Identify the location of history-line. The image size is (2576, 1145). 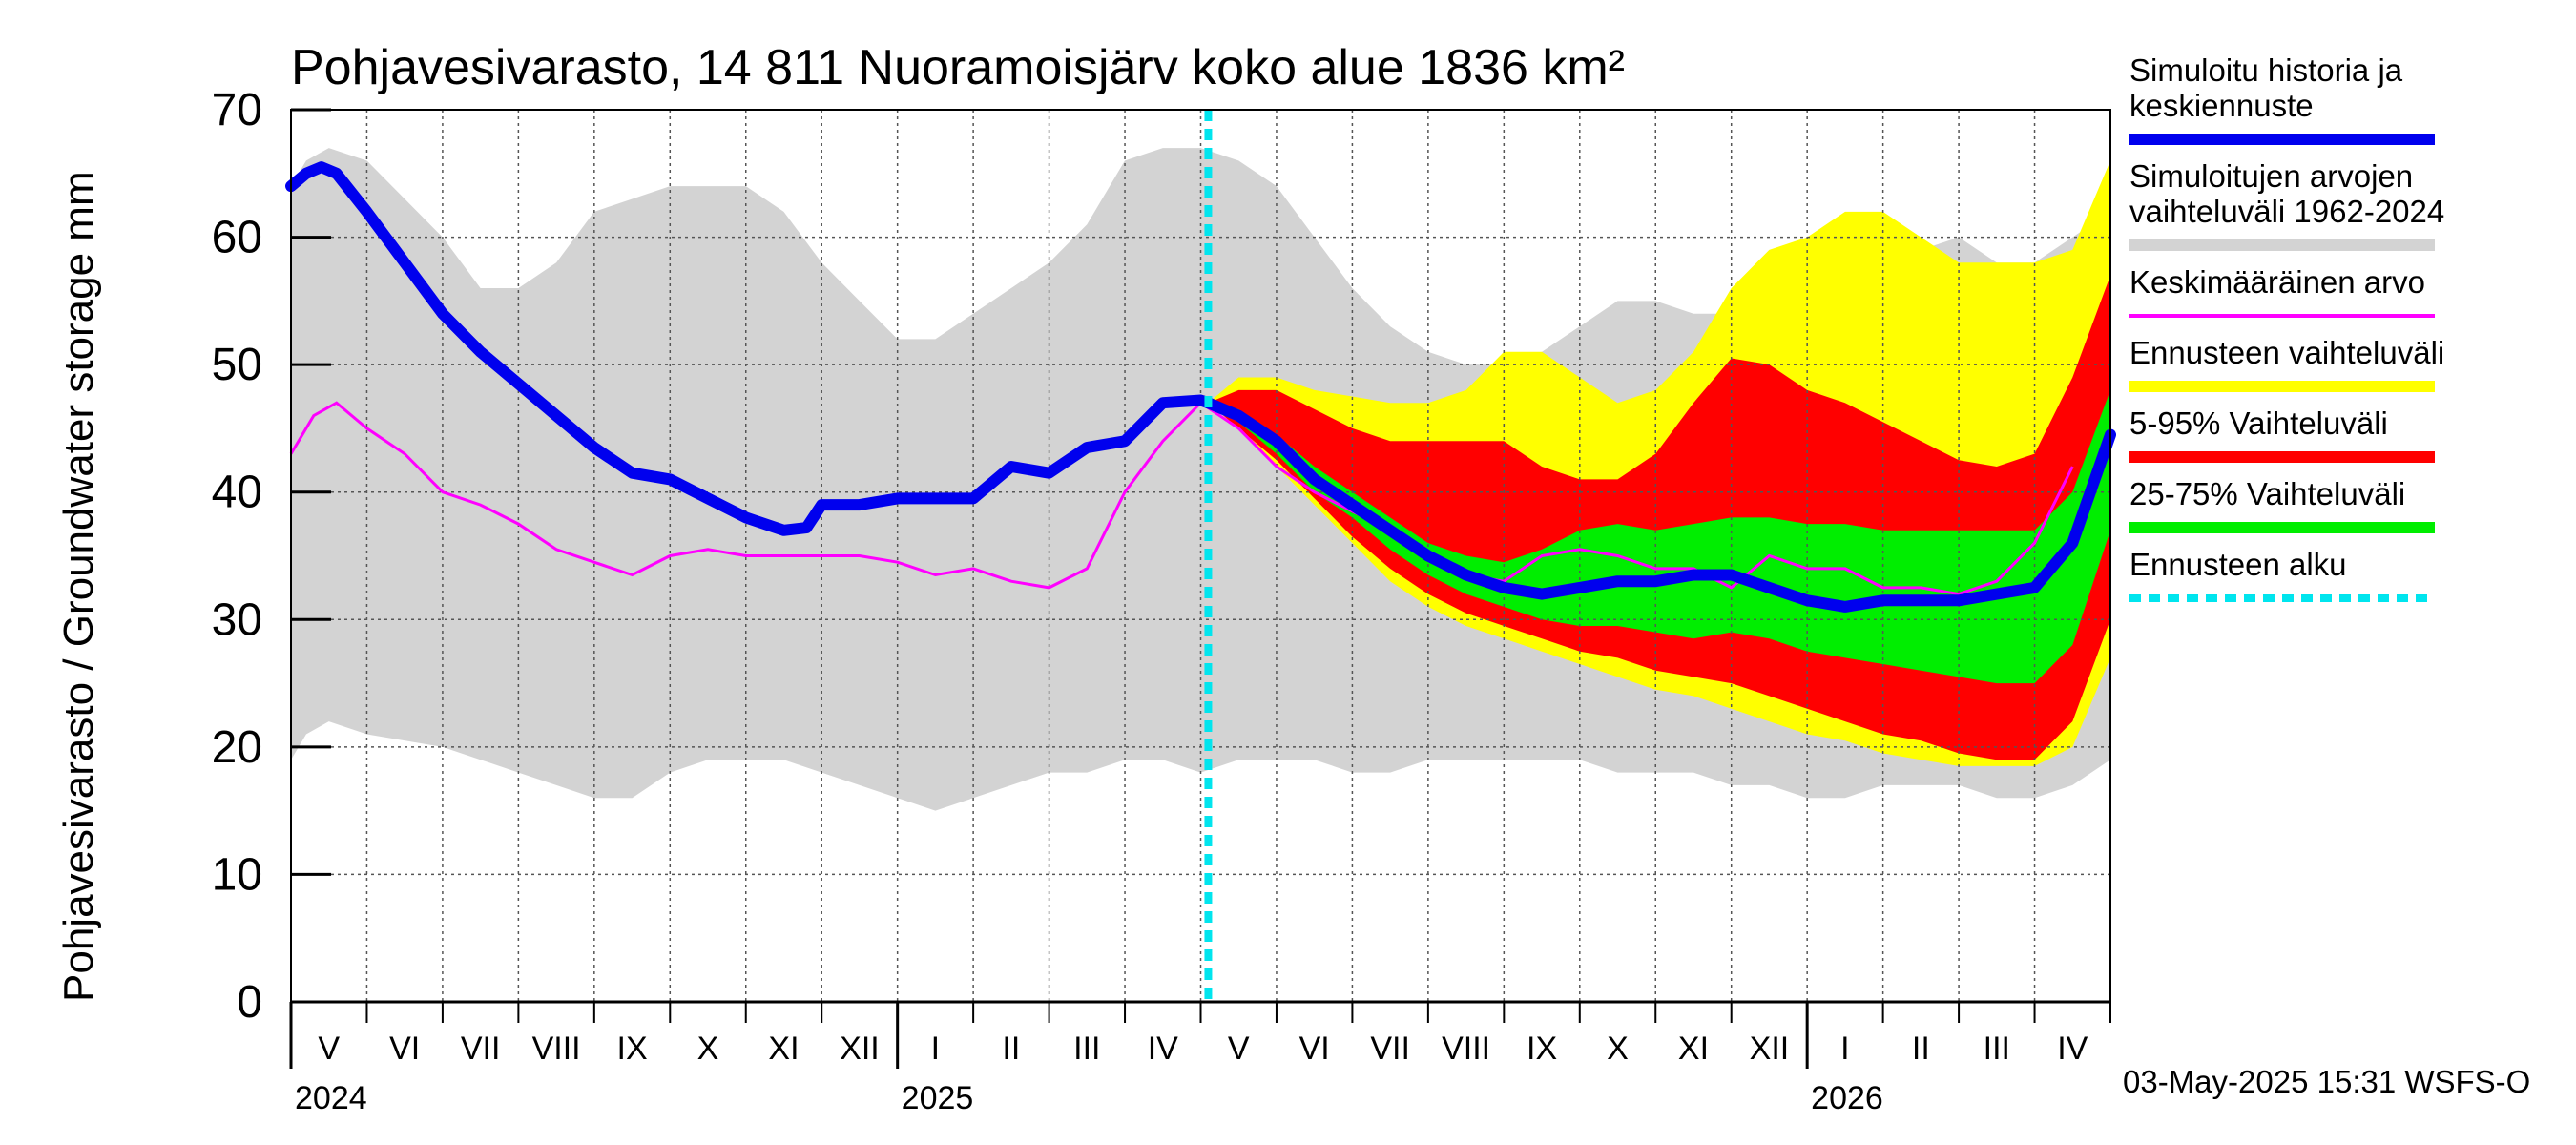
(750, 349).